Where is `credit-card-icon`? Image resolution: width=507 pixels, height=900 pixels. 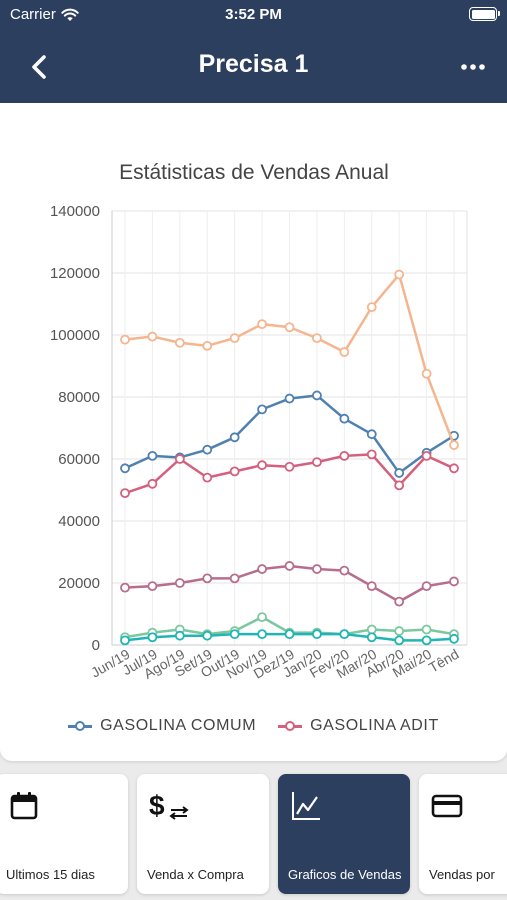
credit-card-icon is located at coordinates (447, 806).